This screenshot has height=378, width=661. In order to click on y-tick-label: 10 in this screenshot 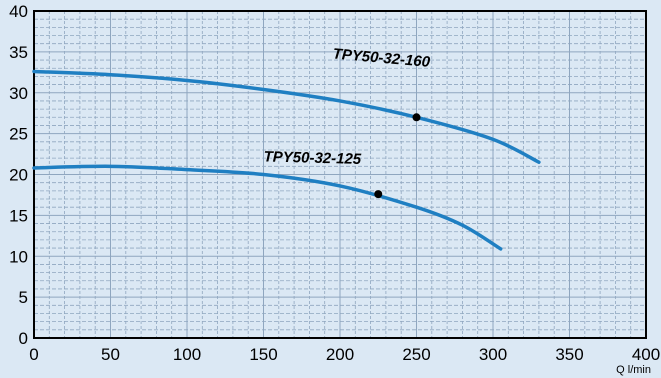, I will do `click(18, 256)`.